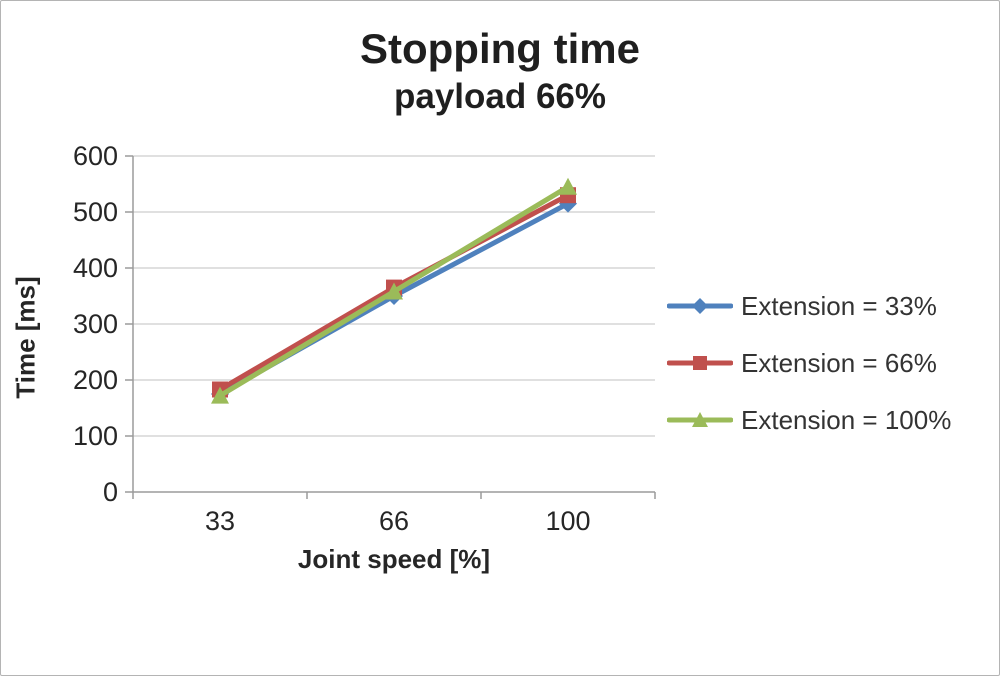 This screenshot has height=676, width=1000. What do you see at coordinates (500, 48) in the screenshot?
I see `chart-title: Stopping time` at bounding box center [500, 48].